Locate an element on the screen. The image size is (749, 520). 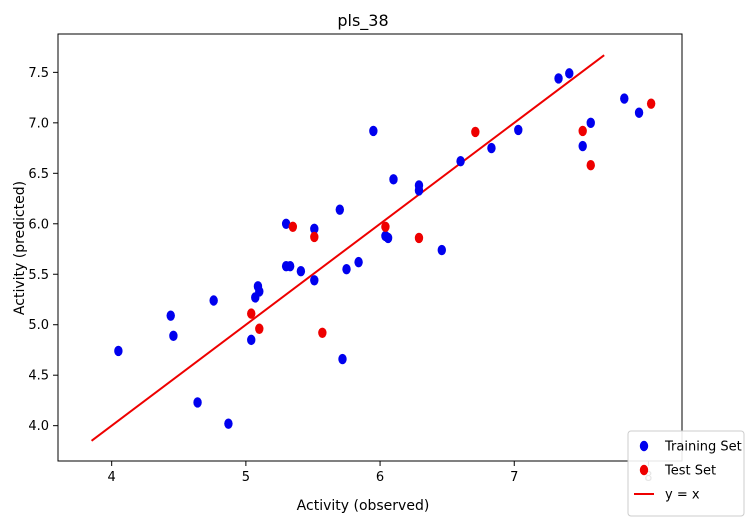
y-tick-label: 7.5 is located at coordinates (38, 73).